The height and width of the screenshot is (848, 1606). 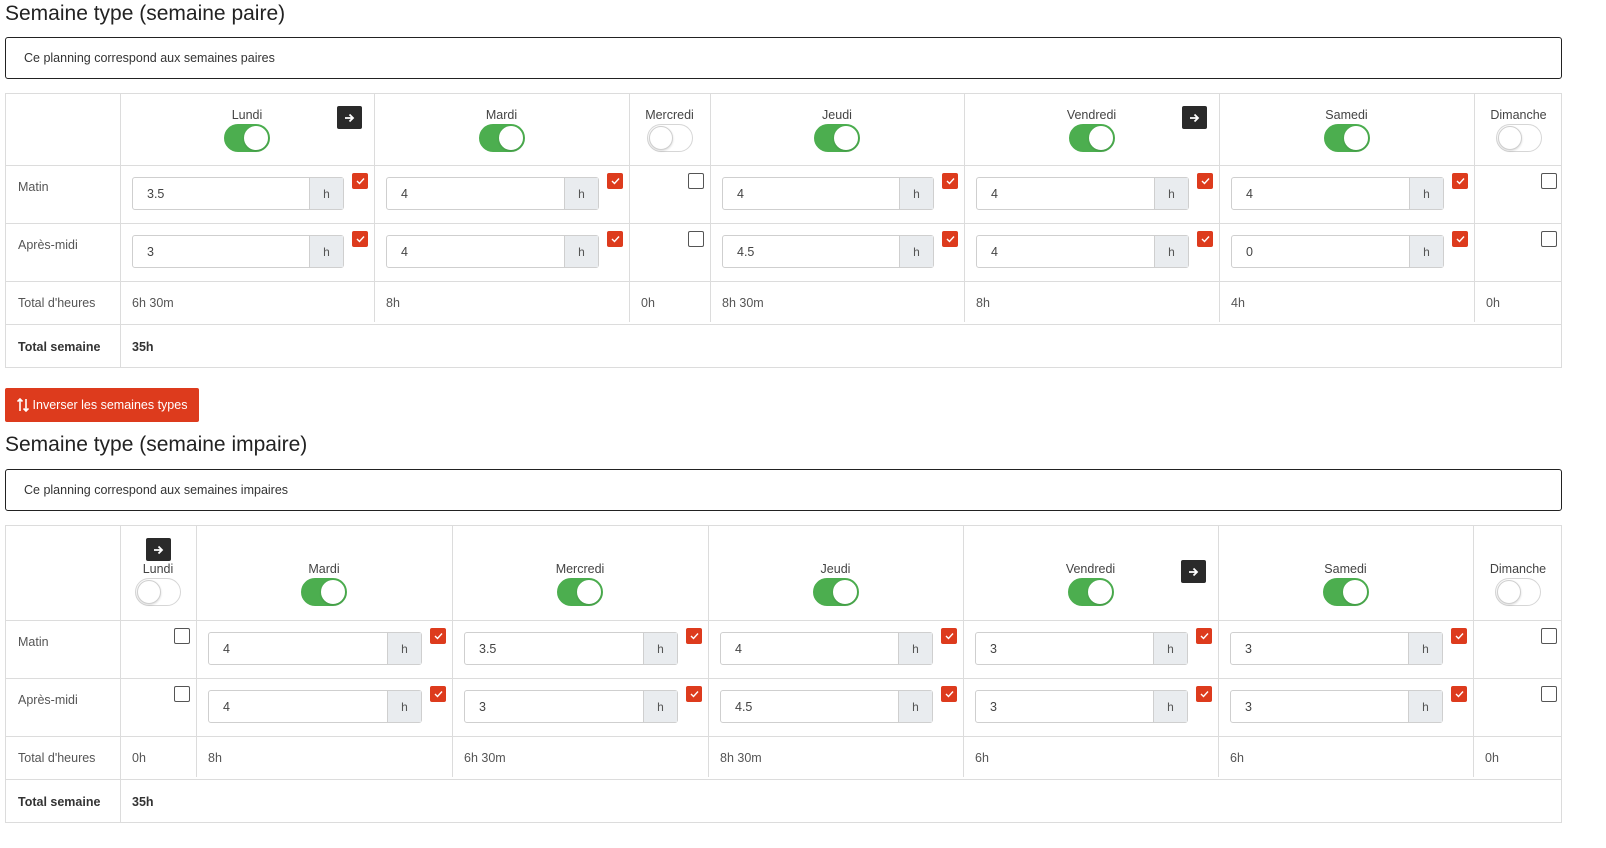 I want to click on arrow-right-icon, so click(x=1194, y=571).